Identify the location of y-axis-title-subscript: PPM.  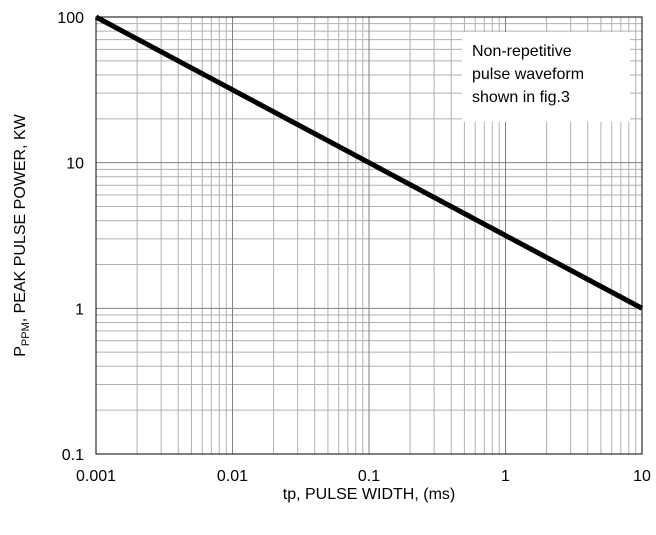
(26, 334).